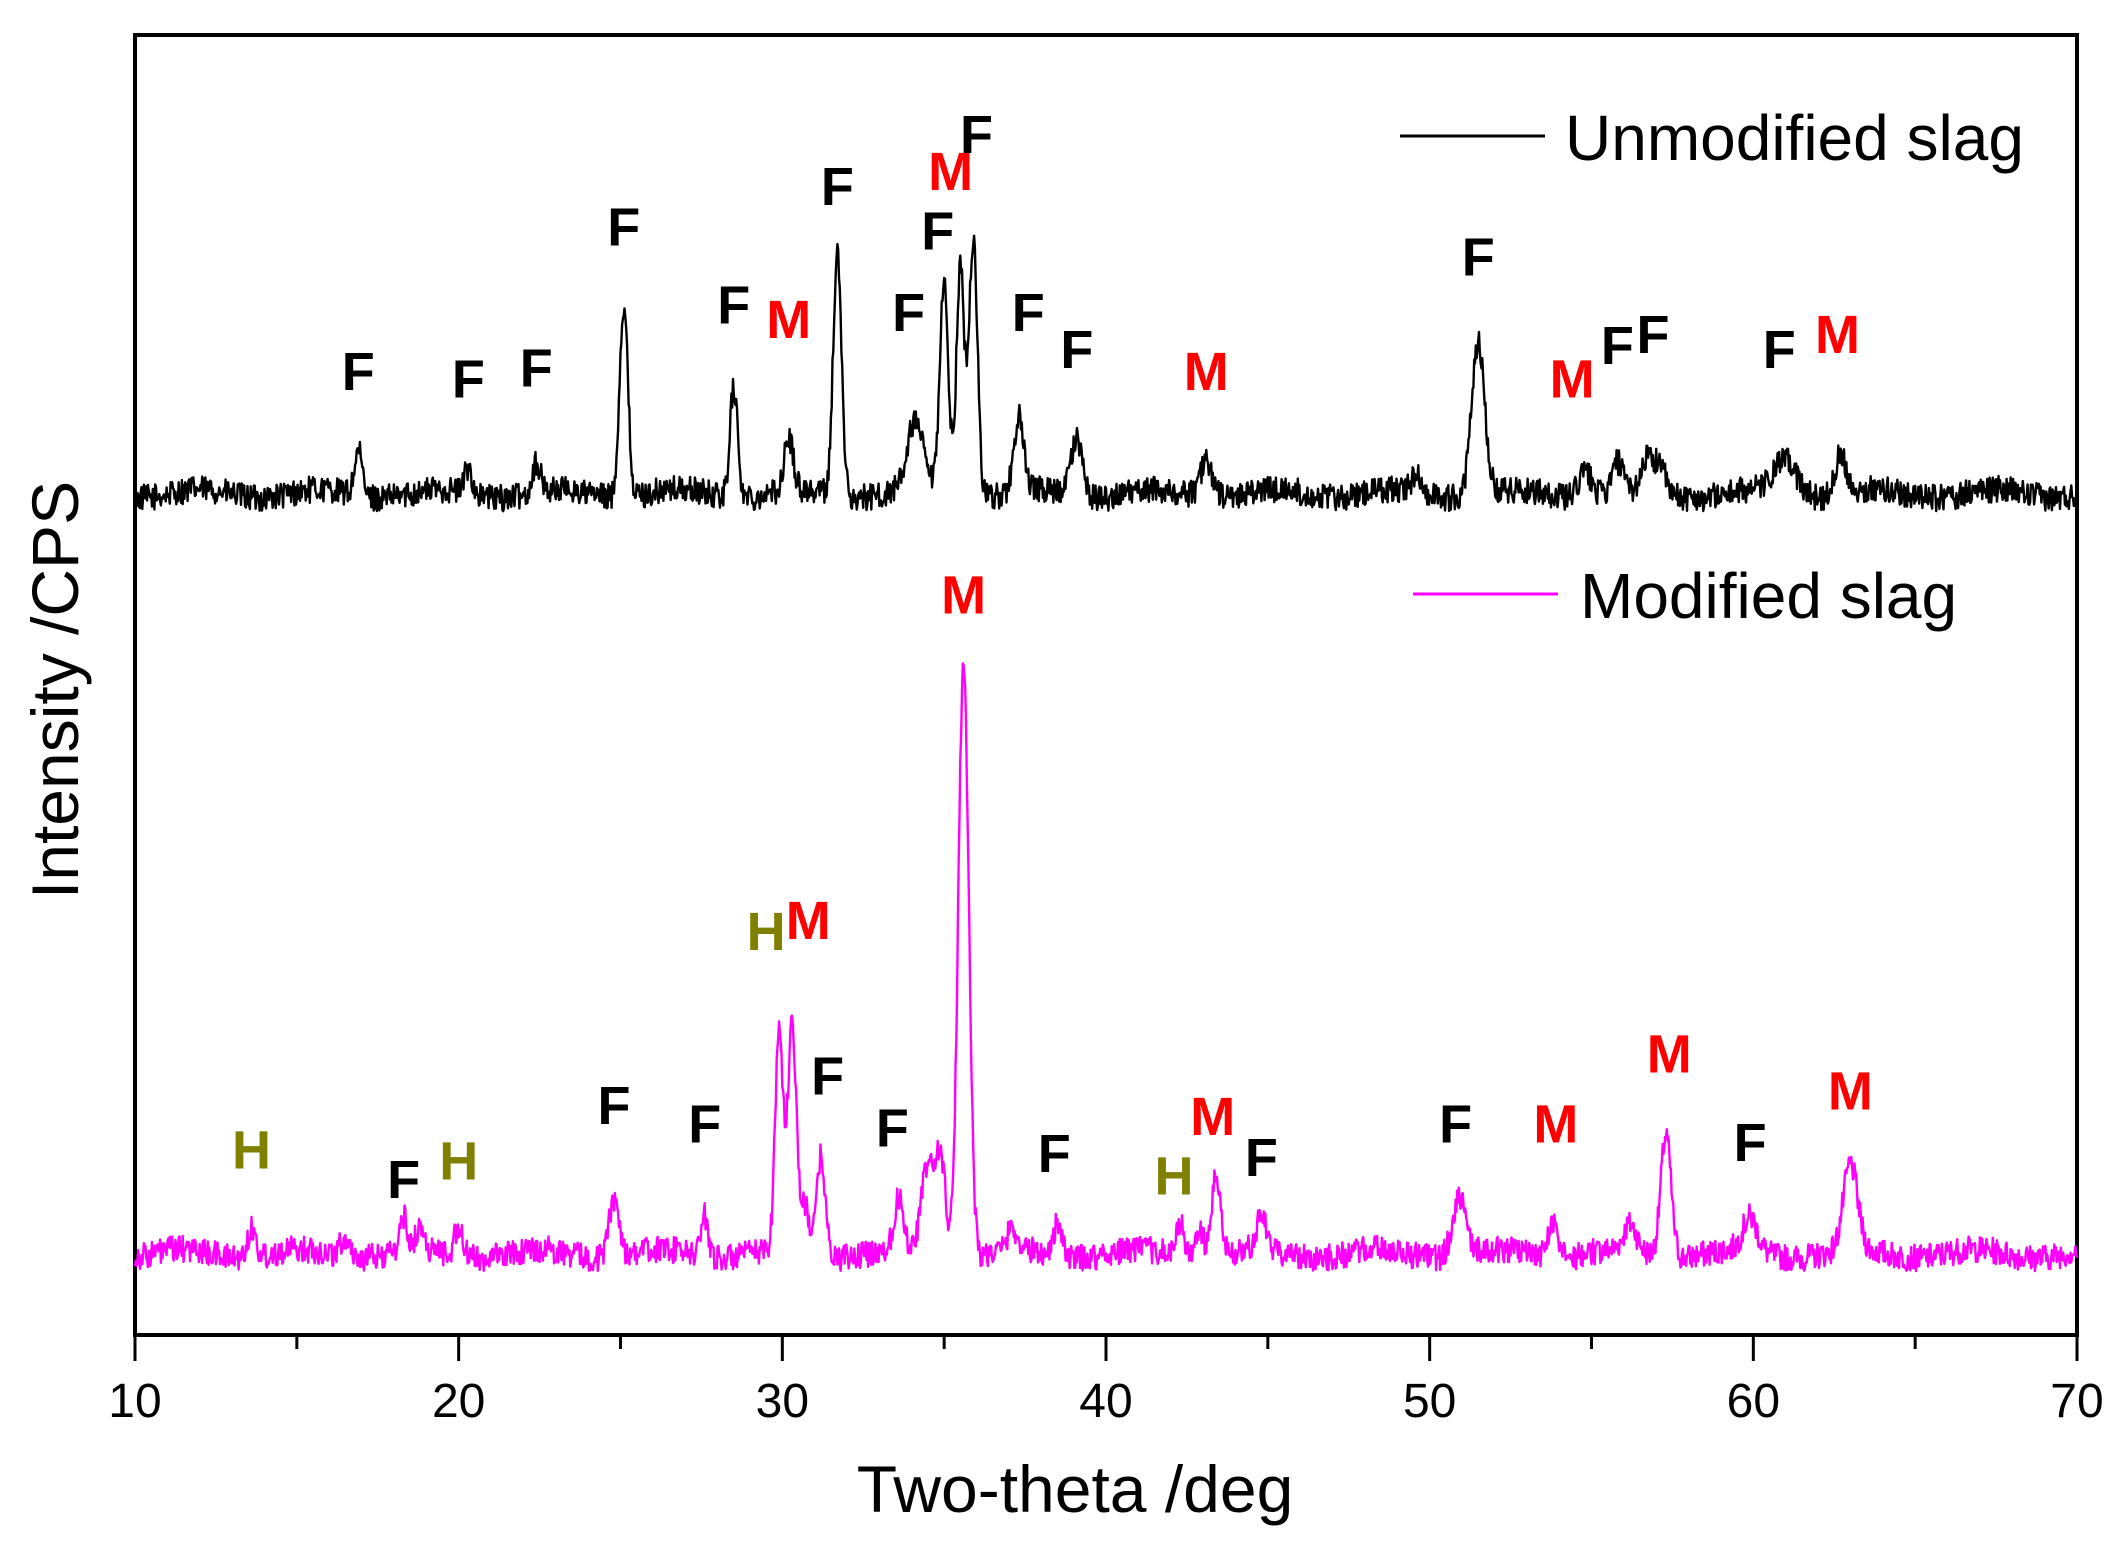 Image resolution: width=2121 pixels, height=1546 pixels. I want to click on y-axis-title: Intensity /CPS, so click(55, 690).